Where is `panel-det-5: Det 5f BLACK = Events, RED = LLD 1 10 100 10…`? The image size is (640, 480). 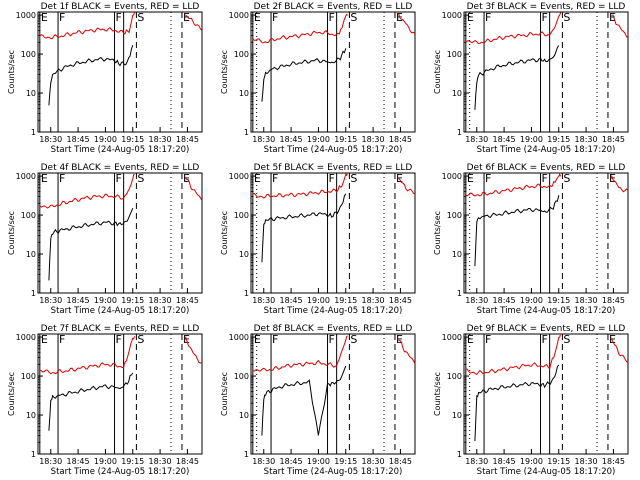
panel-det-5: Det 5f BLACK = Events, RED = LLD 1 10 100 10… is located at coordinates (345, 239).